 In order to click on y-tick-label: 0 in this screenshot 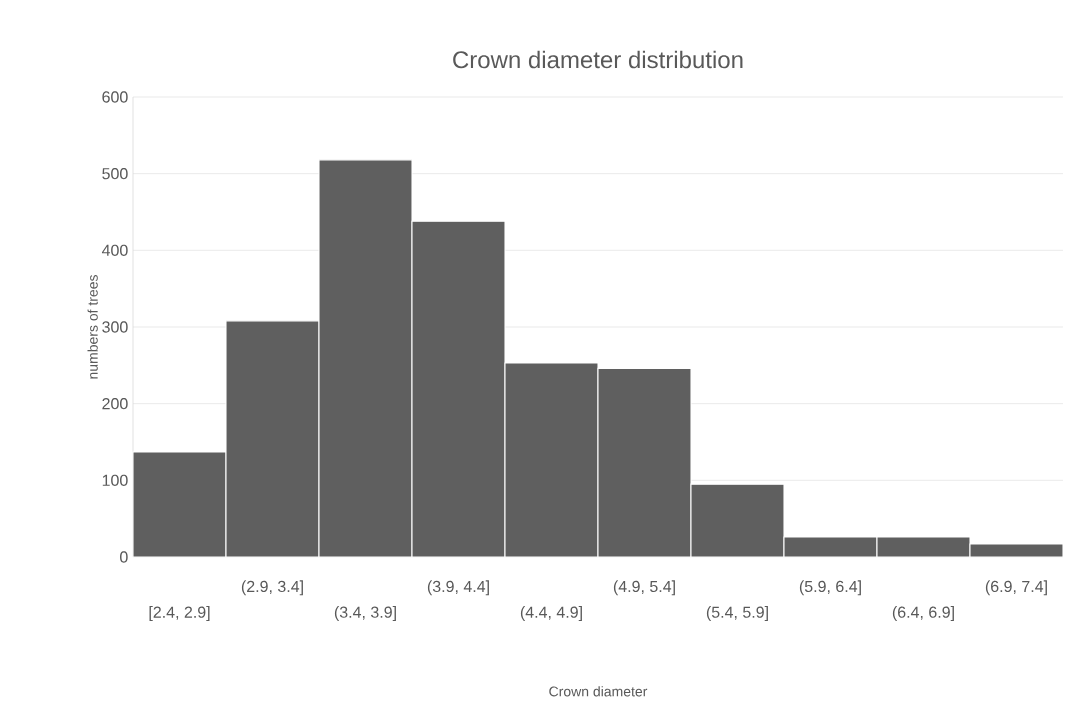, I will do `click(124, 557)`.